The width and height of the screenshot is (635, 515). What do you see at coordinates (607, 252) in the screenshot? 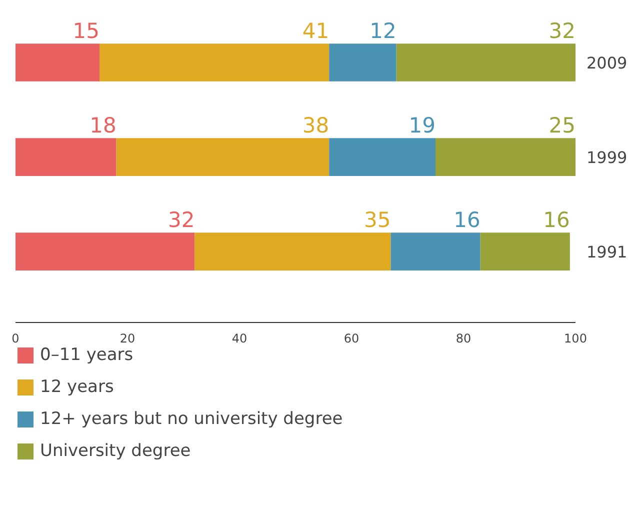
I see `y-tick-label: 1991` at bounding box center [607, 252].